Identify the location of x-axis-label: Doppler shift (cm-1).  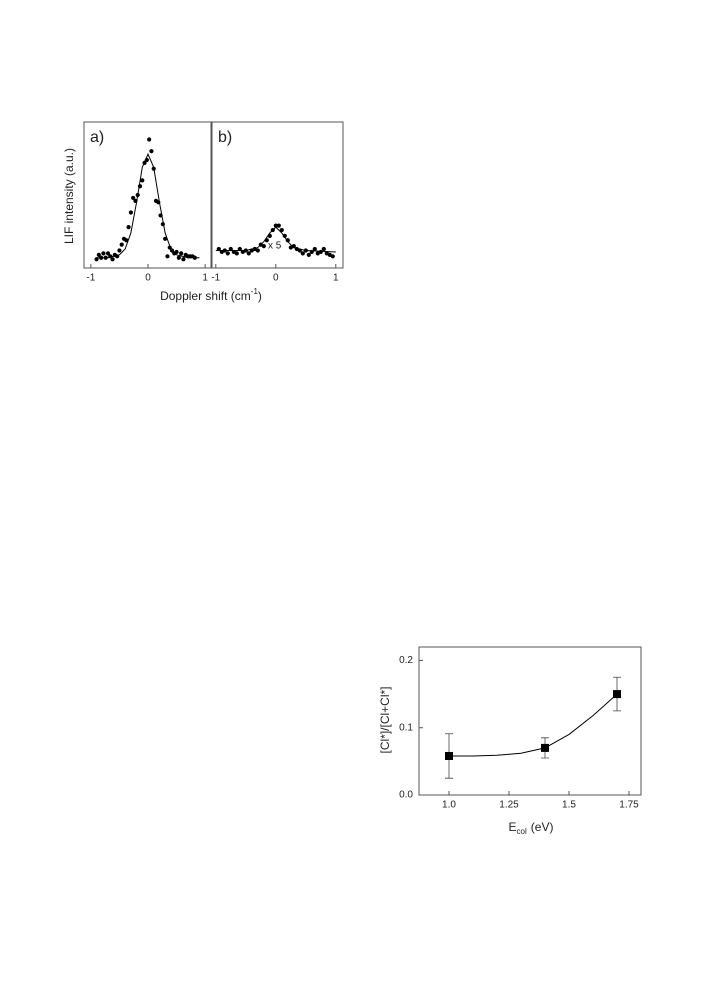
(211, 295).